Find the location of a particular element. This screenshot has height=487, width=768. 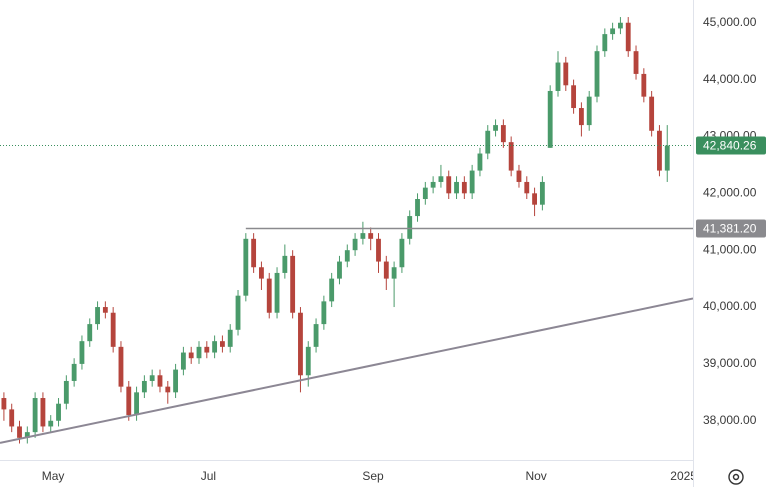

y-tick-label: 38,000.00 is located at coordinates (730, 420).